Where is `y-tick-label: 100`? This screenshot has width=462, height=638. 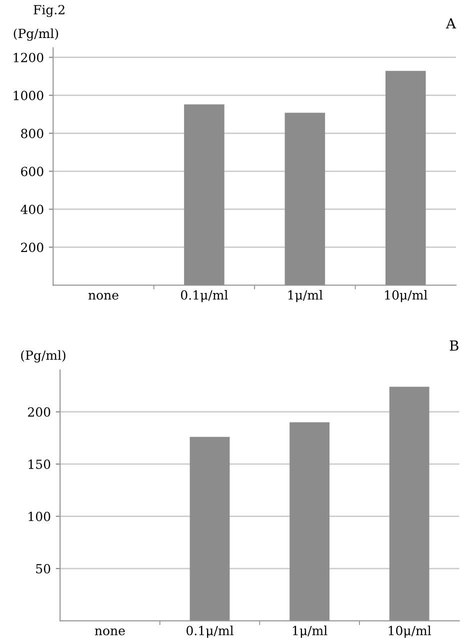 y-tick-label: 100 is located at coordinates (39, 517).